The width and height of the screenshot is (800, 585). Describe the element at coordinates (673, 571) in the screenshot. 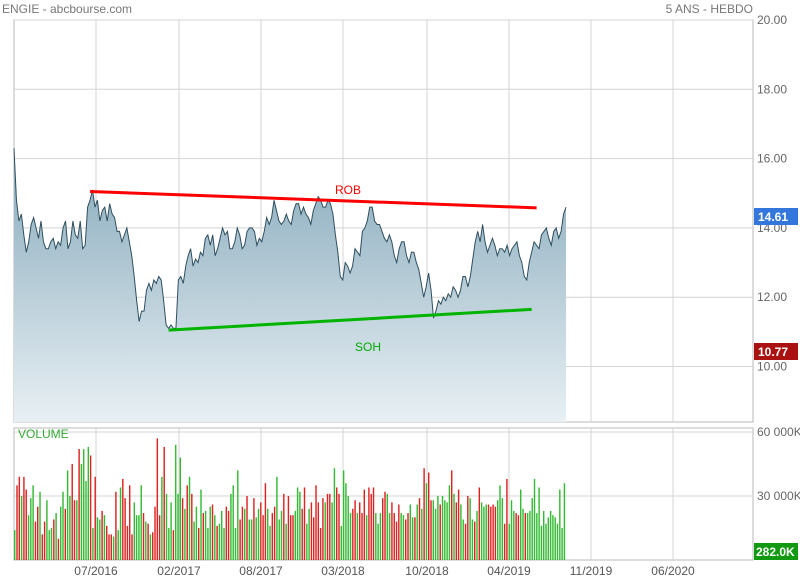

I see `x-tick-label: 06/2020` at that location.